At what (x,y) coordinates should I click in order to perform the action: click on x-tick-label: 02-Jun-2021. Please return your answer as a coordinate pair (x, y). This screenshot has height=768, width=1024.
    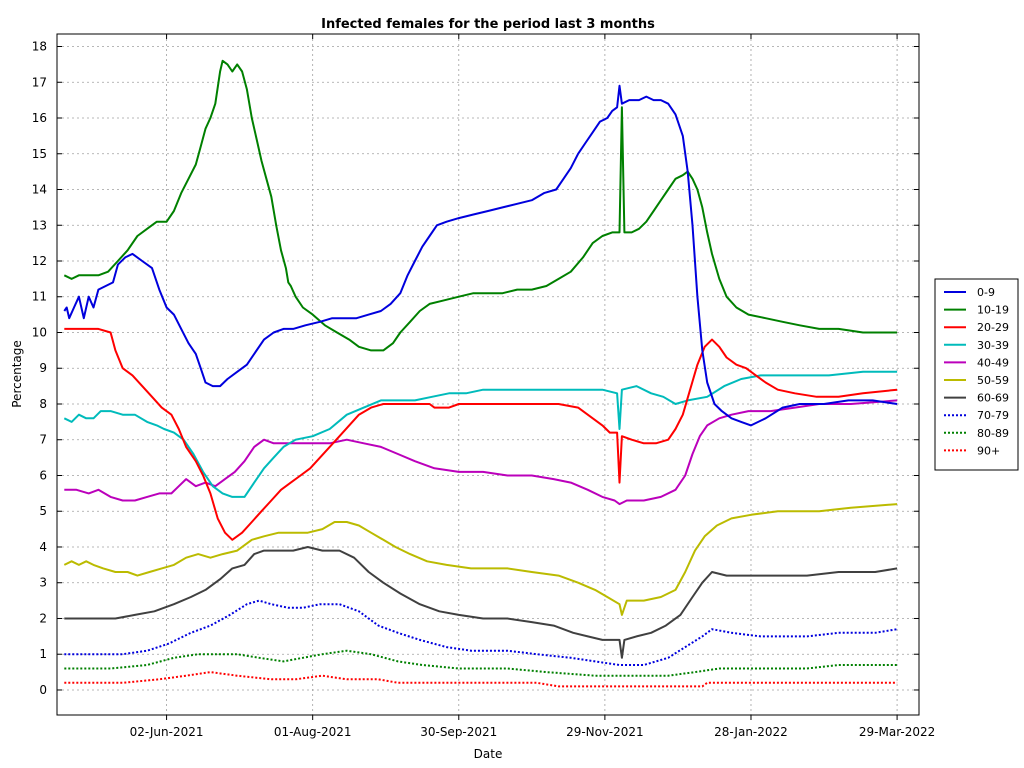
    Looking at the image, I should click on (167, 732).